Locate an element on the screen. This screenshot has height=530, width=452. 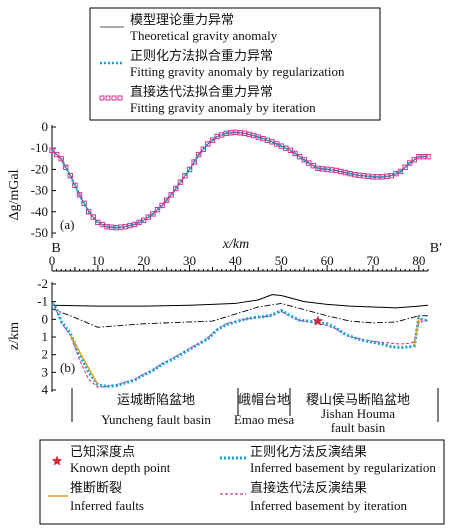
panel-a-y-ticks: 0 -10 -20 -30 -40 -50 is located at coordinates (43, 179).